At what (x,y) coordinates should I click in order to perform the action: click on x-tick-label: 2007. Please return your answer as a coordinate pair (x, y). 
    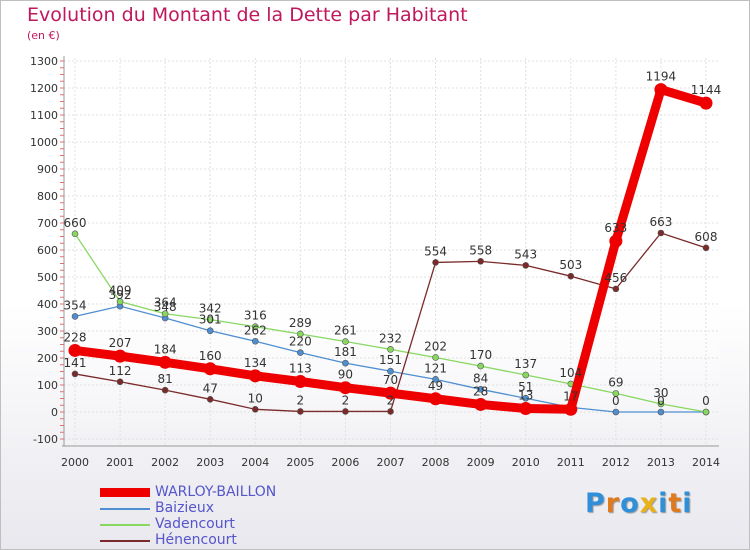
    Looking at the image, I should click on (391, 462).